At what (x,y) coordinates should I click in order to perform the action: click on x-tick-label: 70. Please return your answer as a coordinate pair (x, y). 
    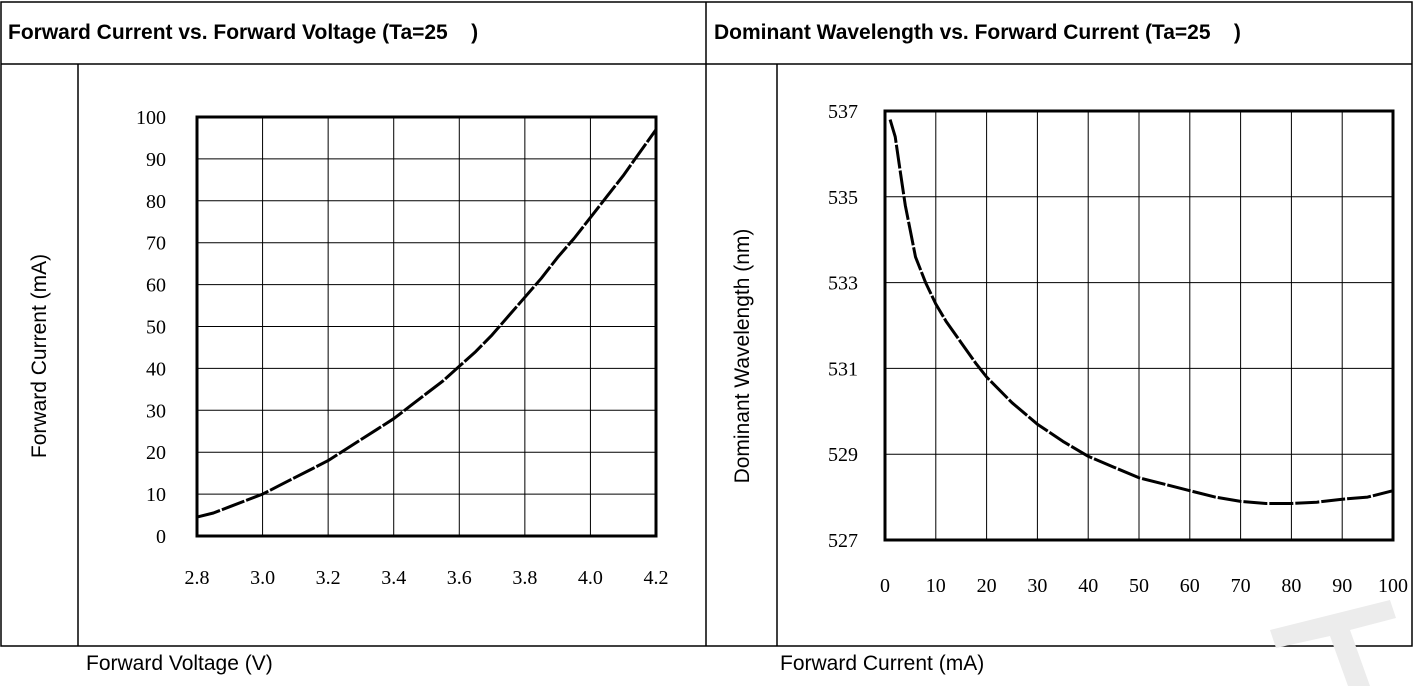
    Looking at the image, I should click on (1241, 586).